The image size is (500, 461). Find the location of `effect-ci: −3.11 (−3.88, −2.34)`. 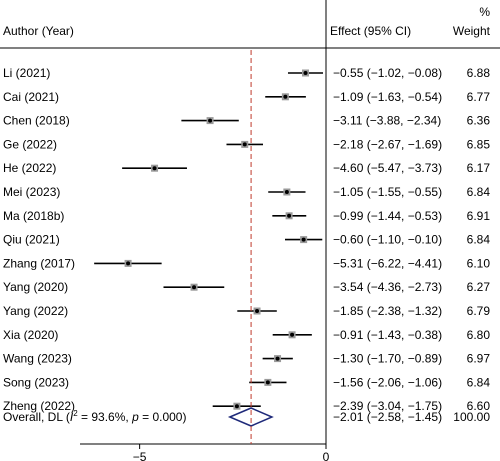

effect-ci: −3.11 (−3.88, −2.34) is located at coordinates (387, 121).